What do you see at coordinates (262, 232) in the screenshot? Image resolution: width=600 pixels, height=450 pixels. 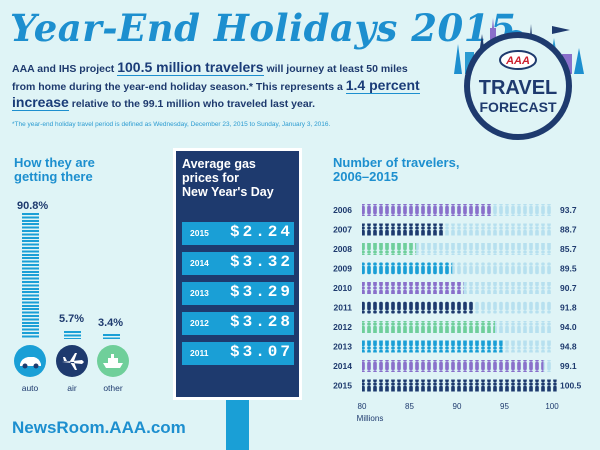 I see `gas-row-price: $2.24` at bounding box center [262, 232].